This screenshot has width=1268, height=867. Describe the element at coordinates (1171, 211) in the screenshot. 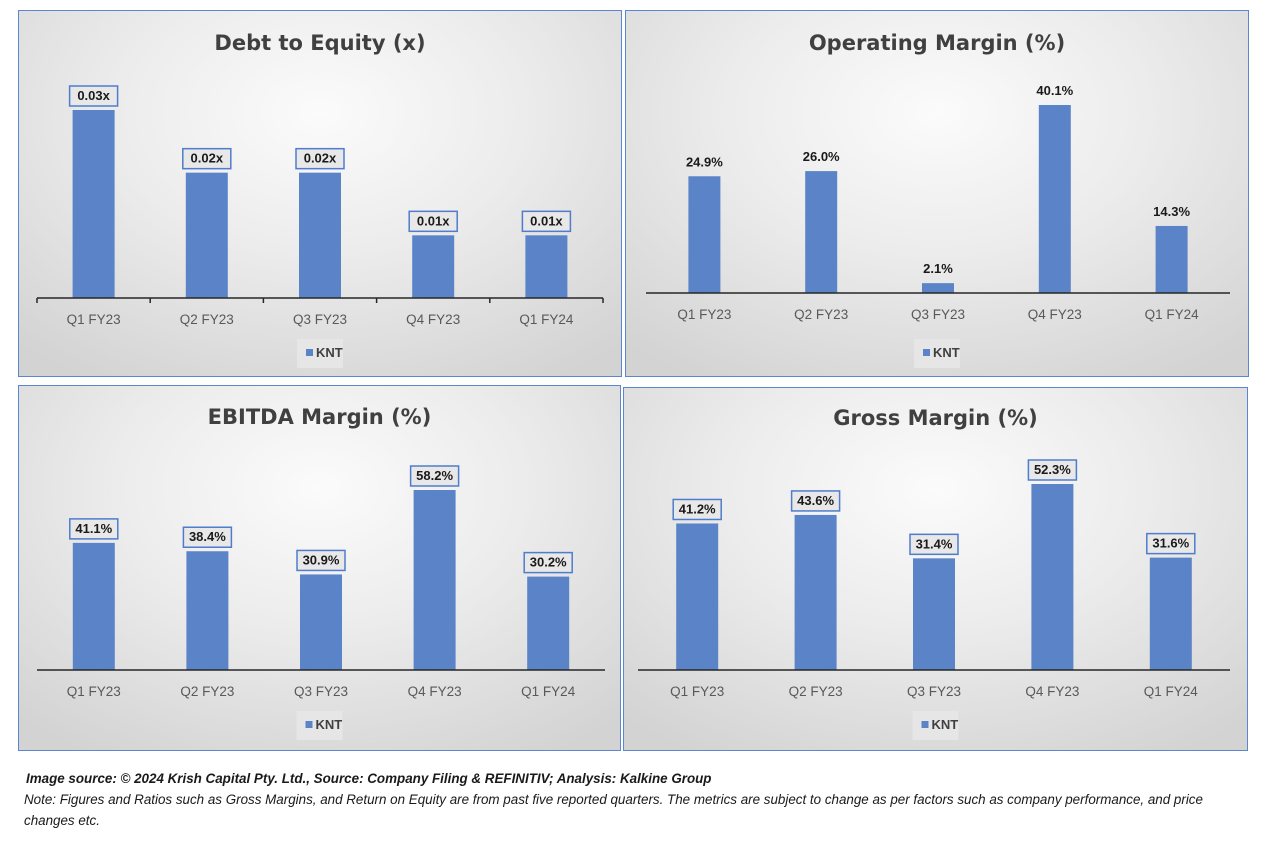

I see `data-label: 14.3%` at that location.